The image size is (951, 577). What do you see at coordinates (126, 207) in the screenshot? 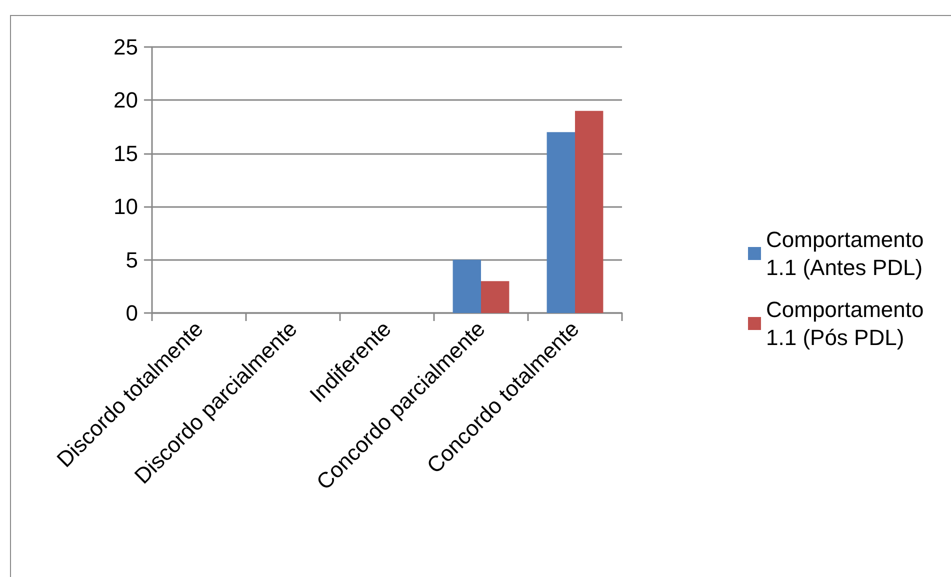
I see `y-tick-label: 10` at bounding box center [126, 207].